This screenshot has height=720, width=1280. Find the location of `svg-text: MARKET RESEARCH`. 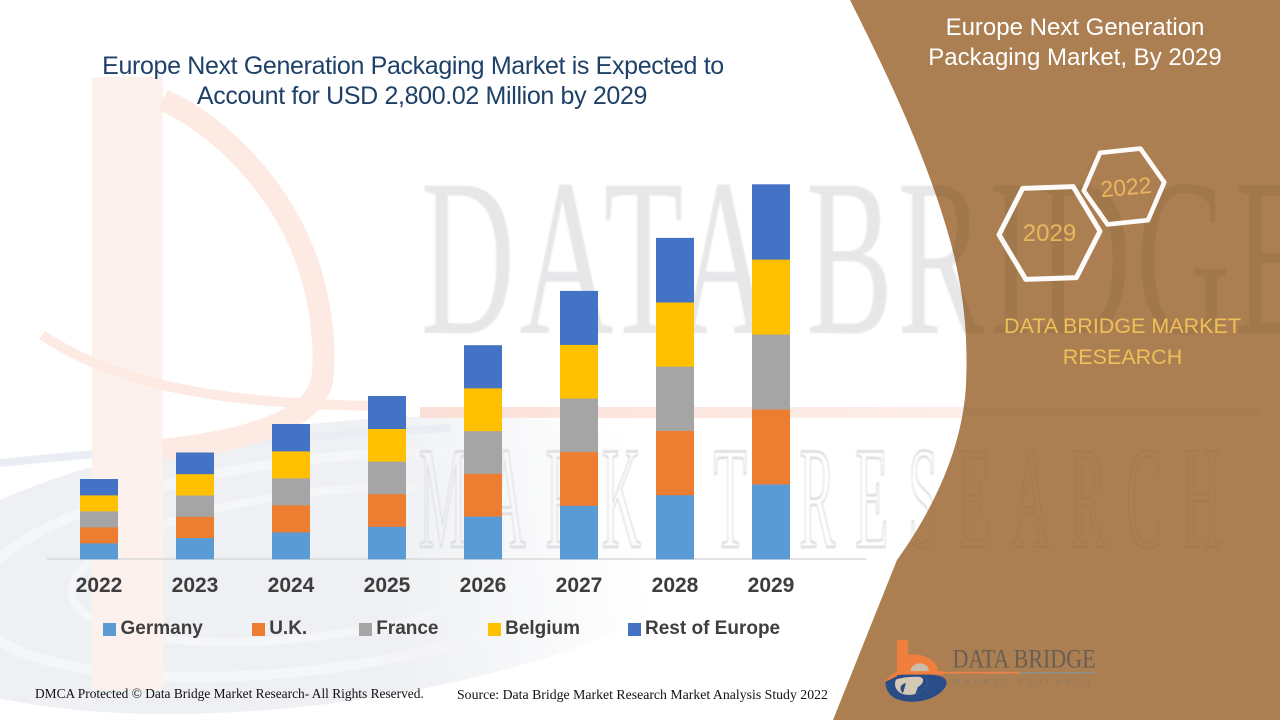

svg-text: MARKET RESEARCH is located at coordinates (1022, 681).